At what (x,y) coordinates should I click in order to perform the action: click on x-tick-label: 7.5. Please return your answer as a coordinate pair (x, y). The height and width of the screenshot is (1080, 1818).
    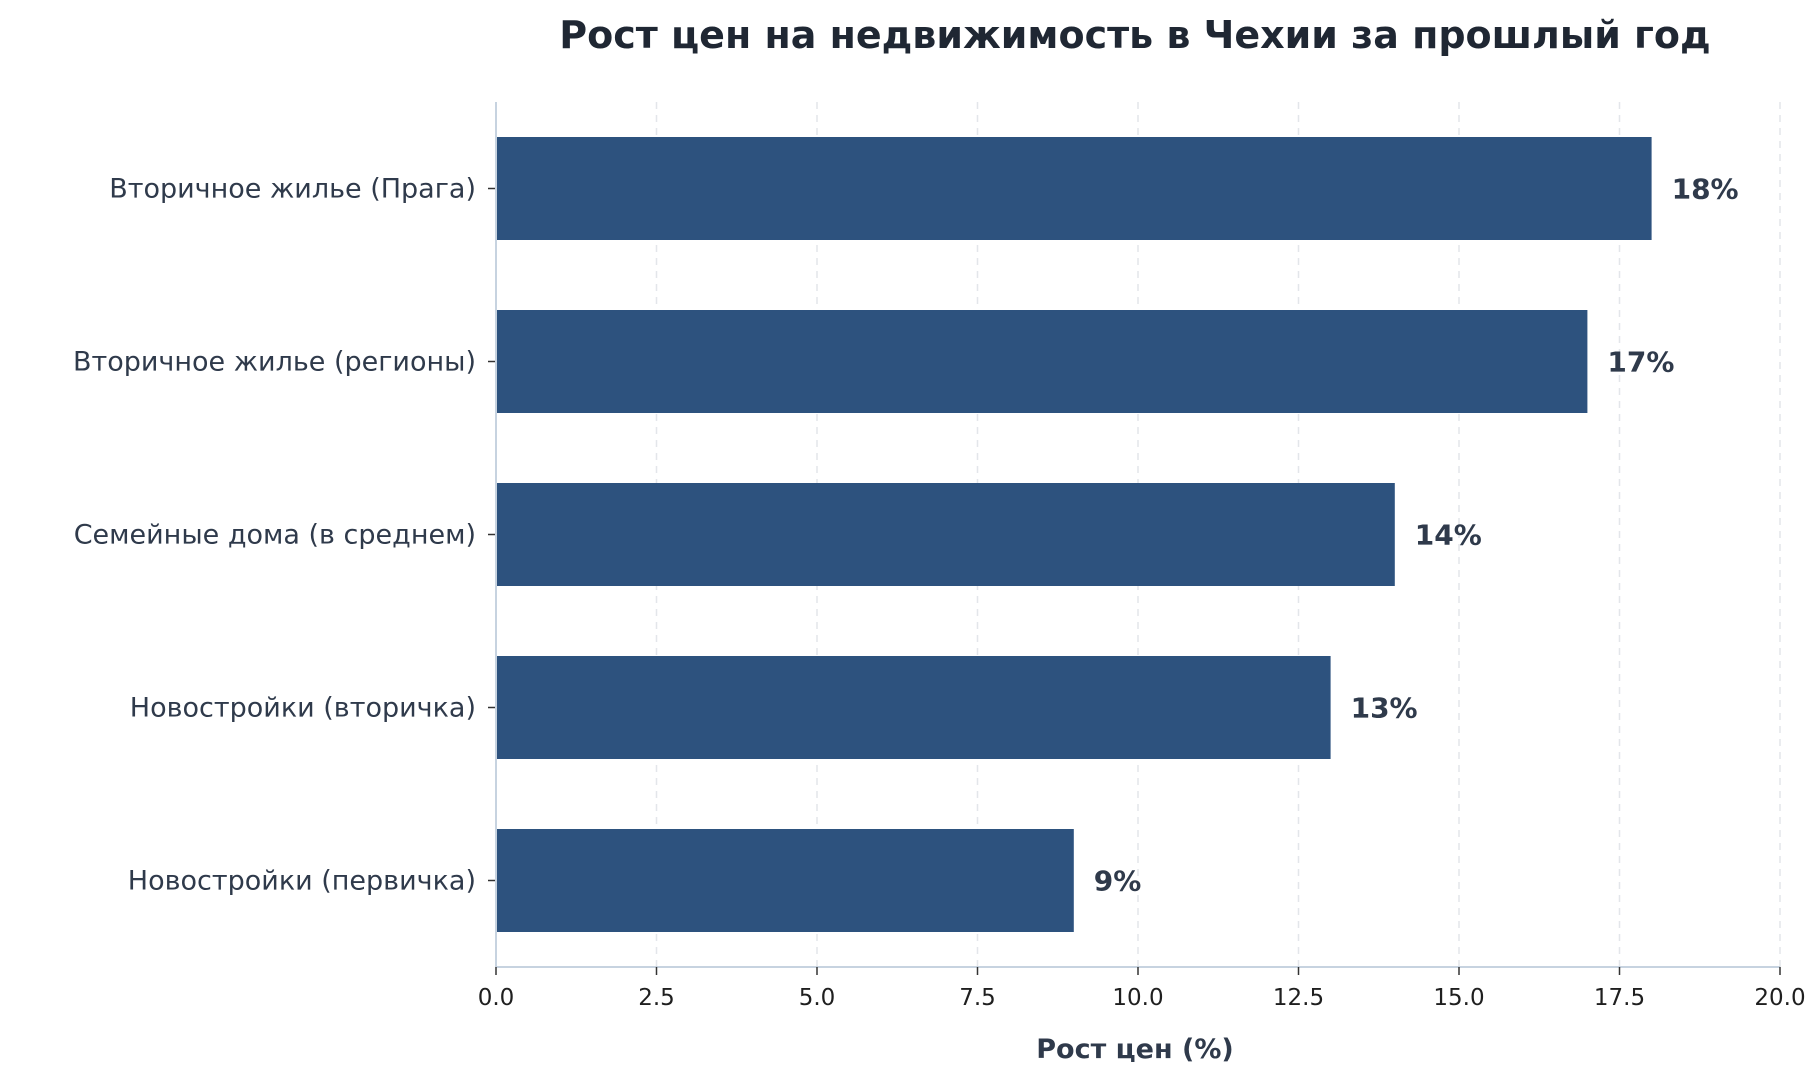
    Looking at the image, I should click on (977, 998).